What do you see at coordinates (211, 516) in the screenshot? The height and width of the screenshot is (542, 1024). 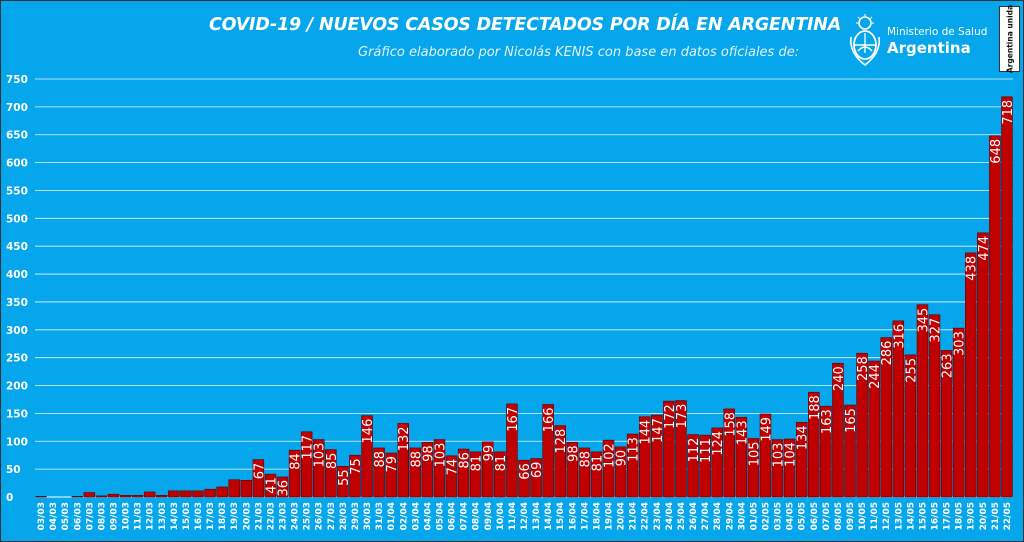 I see `x-tick-label: 17/03` at bounding box center [211, 516].